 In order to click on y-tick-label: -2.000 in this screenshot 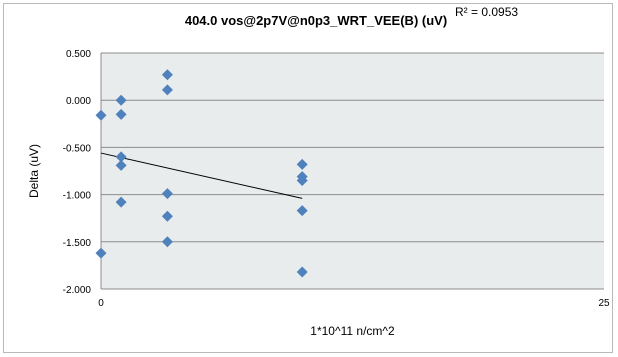, I will do `click(77, 290)`.